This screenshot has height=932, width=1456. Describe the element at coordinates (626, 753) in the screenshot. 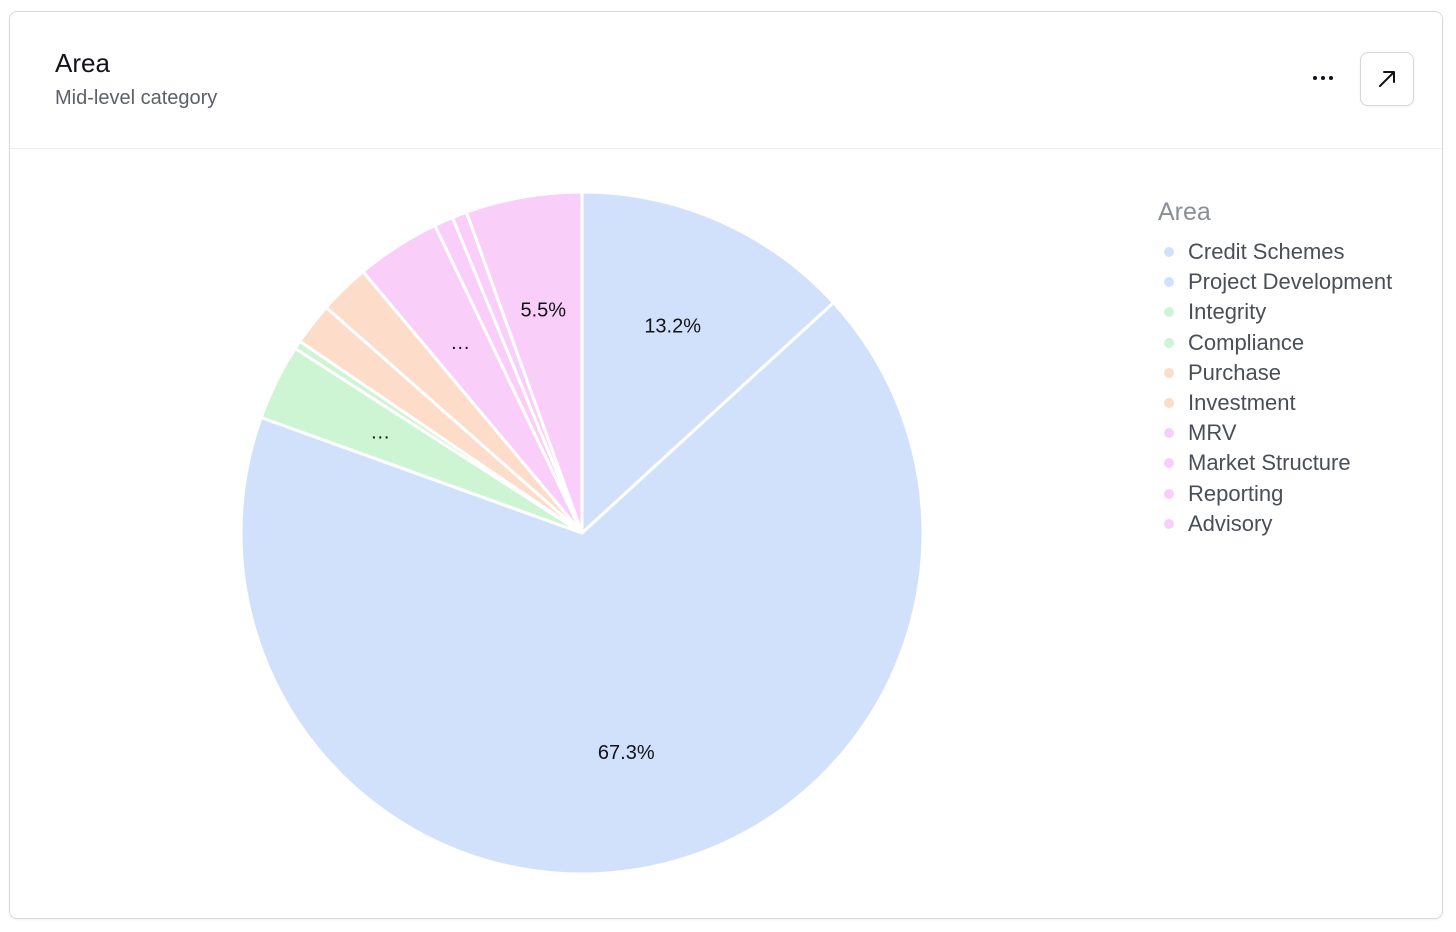

I see `pie-label-project-development: 67.3%` at that location.